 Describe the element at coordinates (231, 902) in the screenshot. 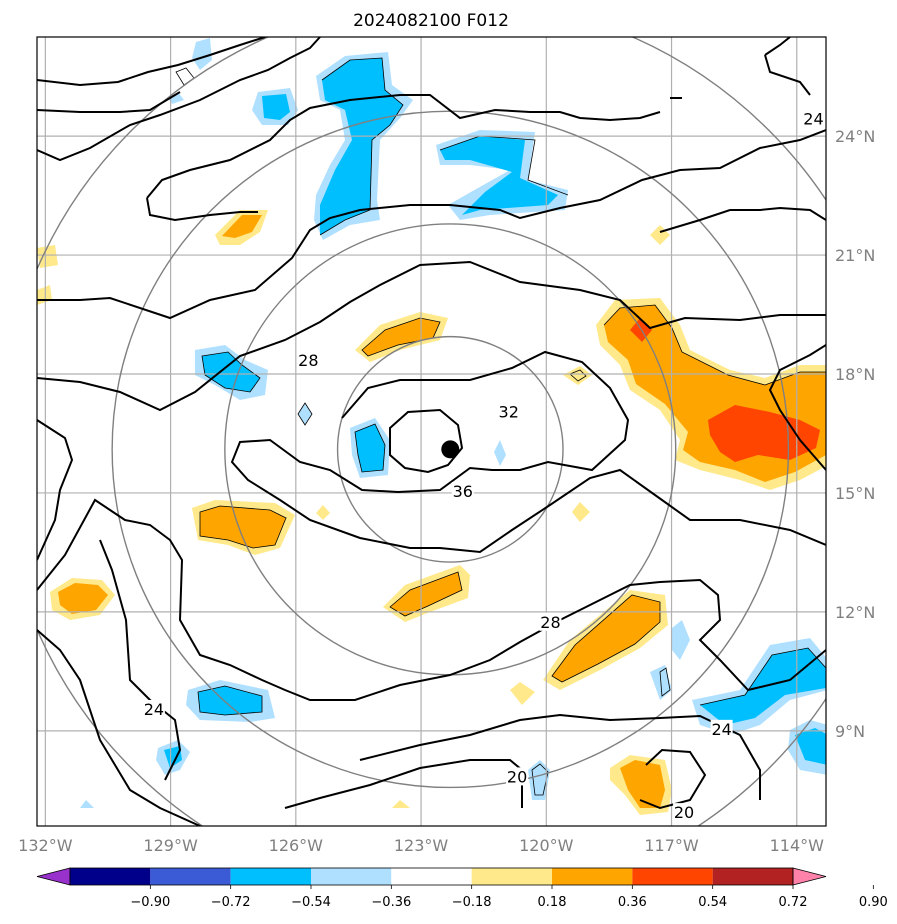

I see `colorbar-tick-label-1: −0.72` at that location.